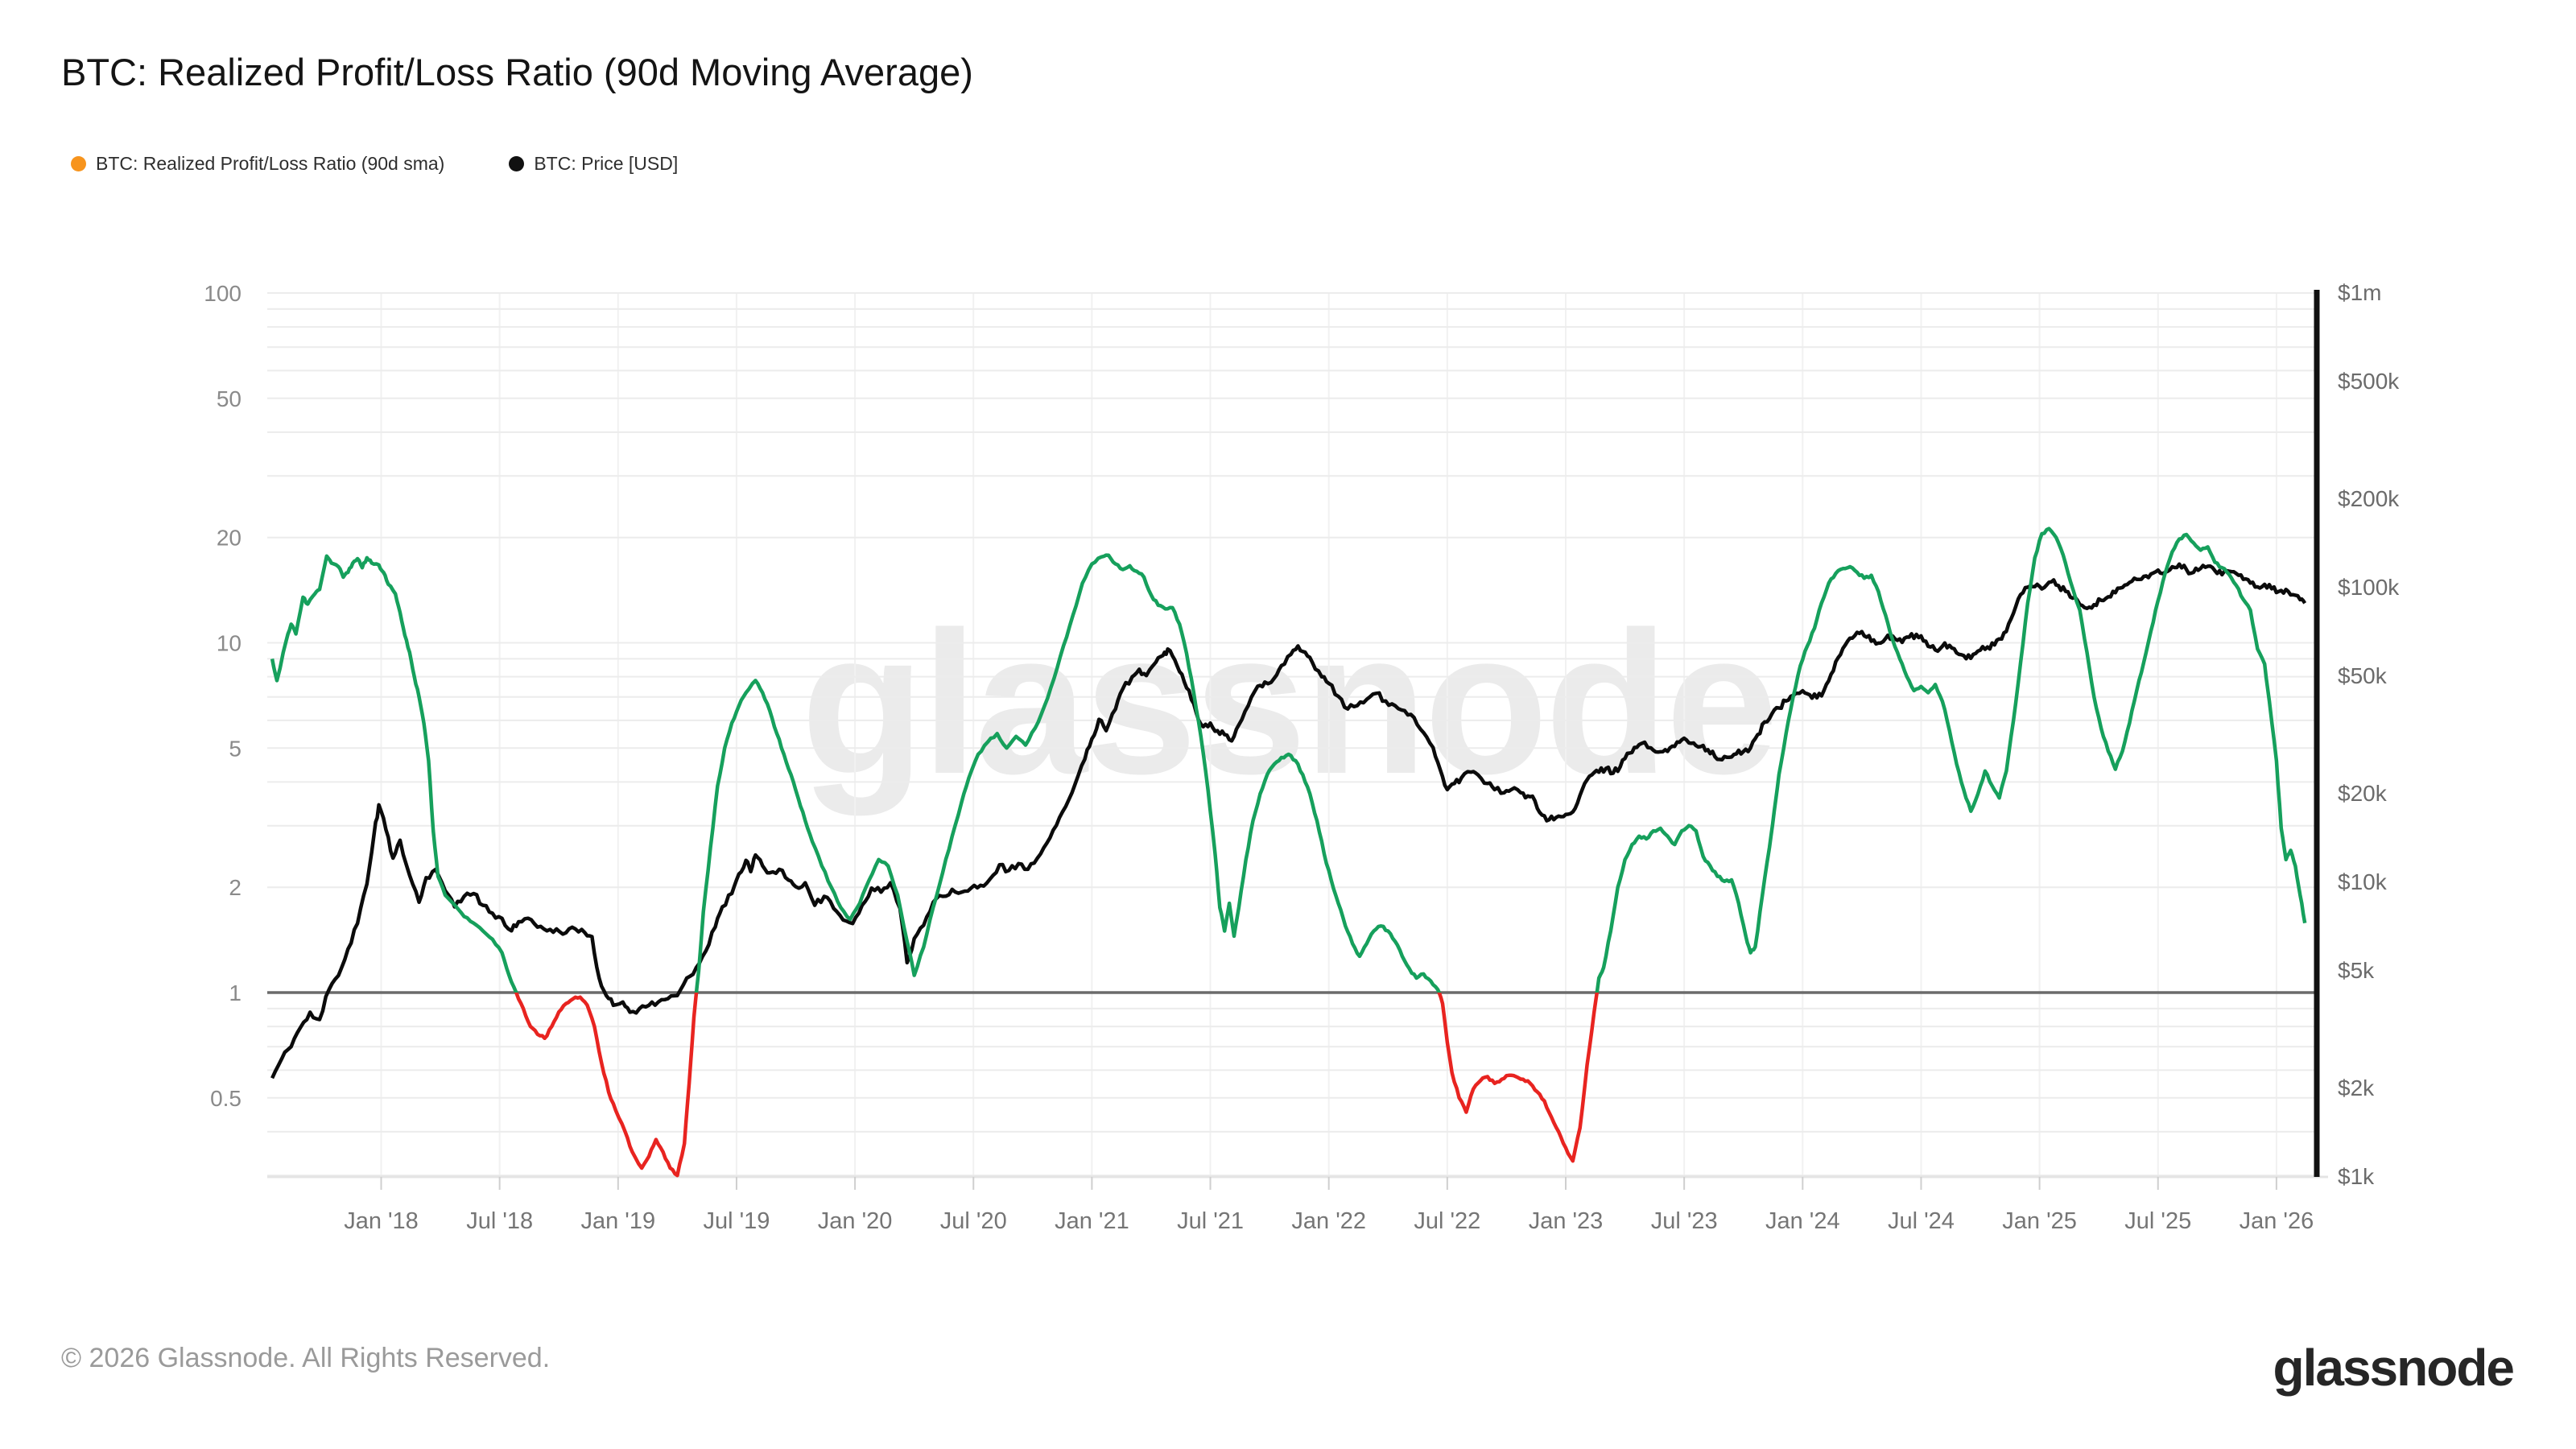 This screenshot has height=1449, width=2576. What do you see at coordinates (2363, 793) in the screenshot?
I see `right-axis-label: $20k` at bounding box center [2363, 793].